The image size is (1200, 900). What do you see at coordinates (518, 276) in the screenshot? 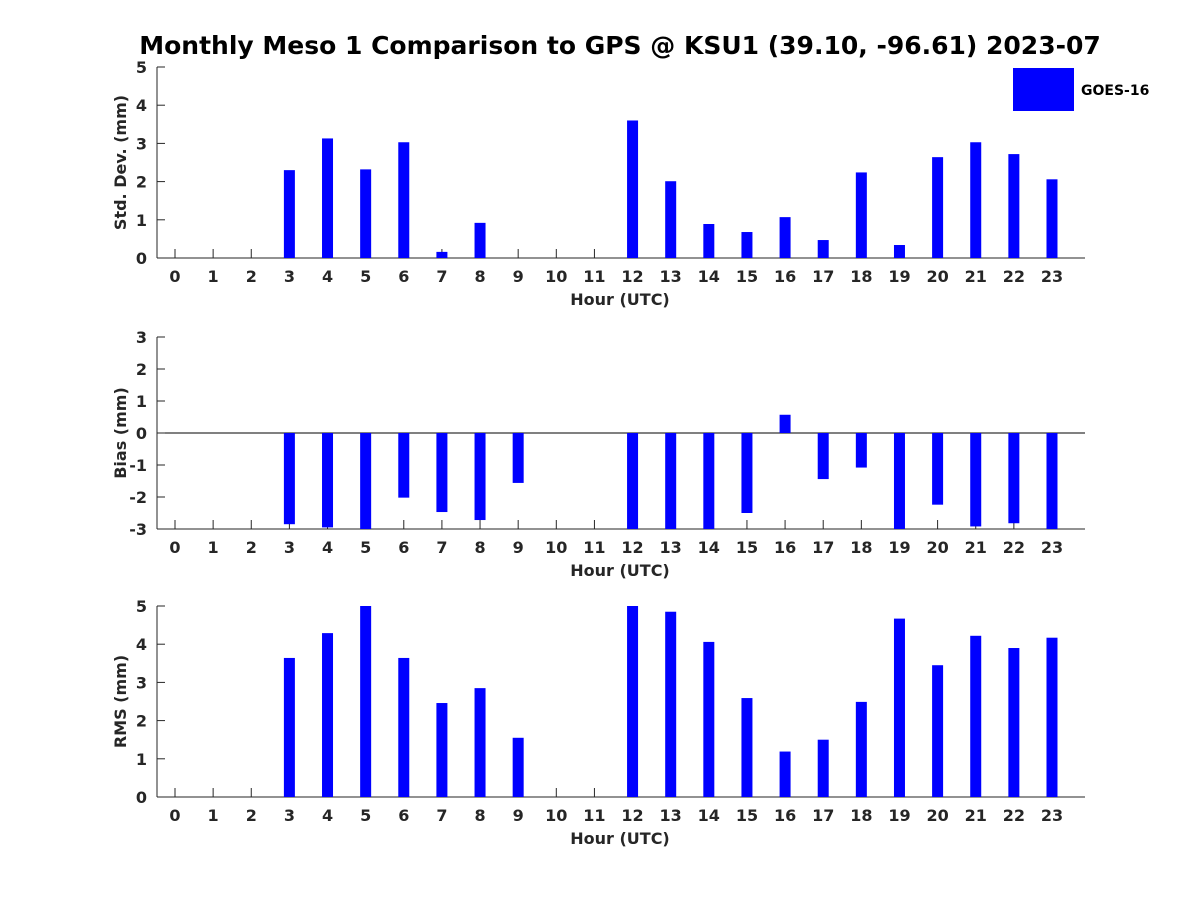
I see `x-tick-label: 9` at bounding box center [518, 276].